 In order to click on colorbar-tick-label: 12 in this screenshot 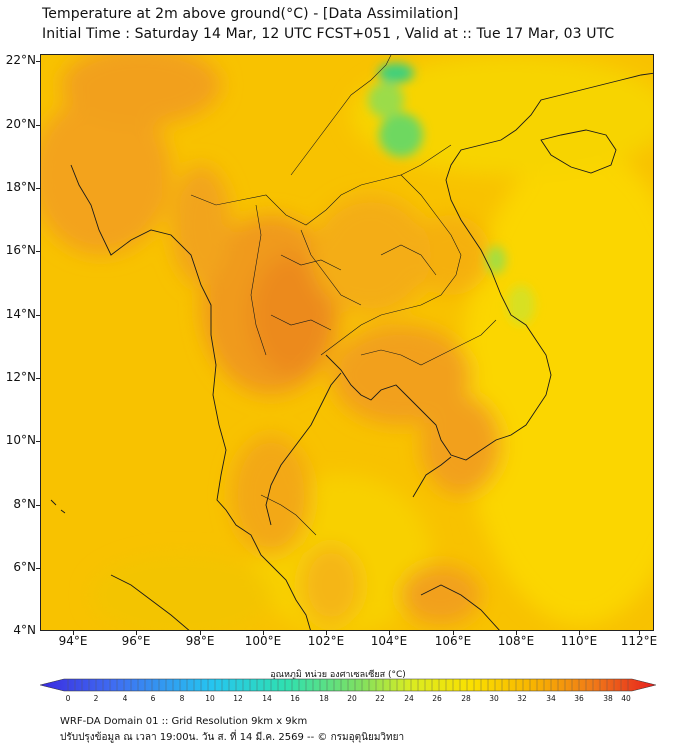, I will do `click(238, 698)`.